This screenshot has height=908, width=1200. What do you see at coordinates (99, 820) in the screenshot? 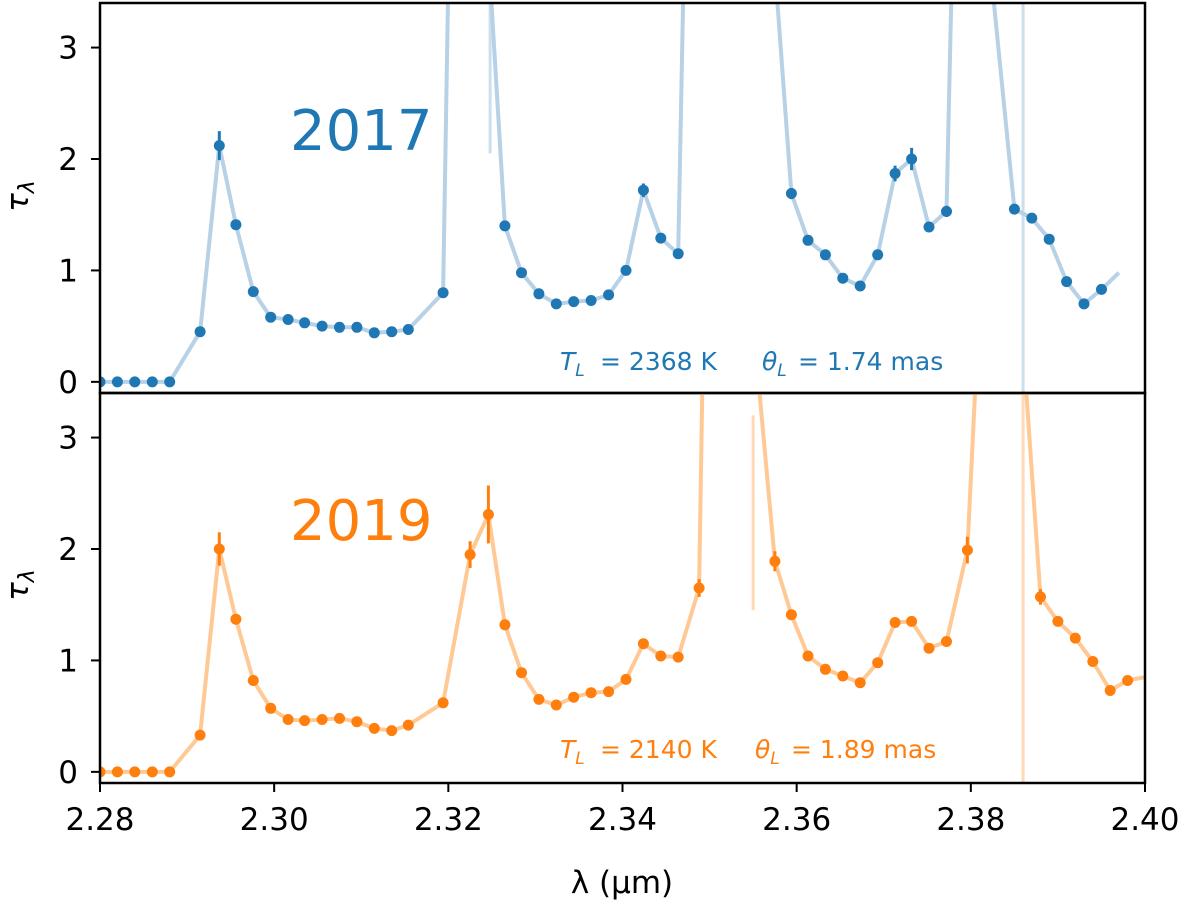
I see `xtick-label: 2.28` at bounding box center [99, 820].